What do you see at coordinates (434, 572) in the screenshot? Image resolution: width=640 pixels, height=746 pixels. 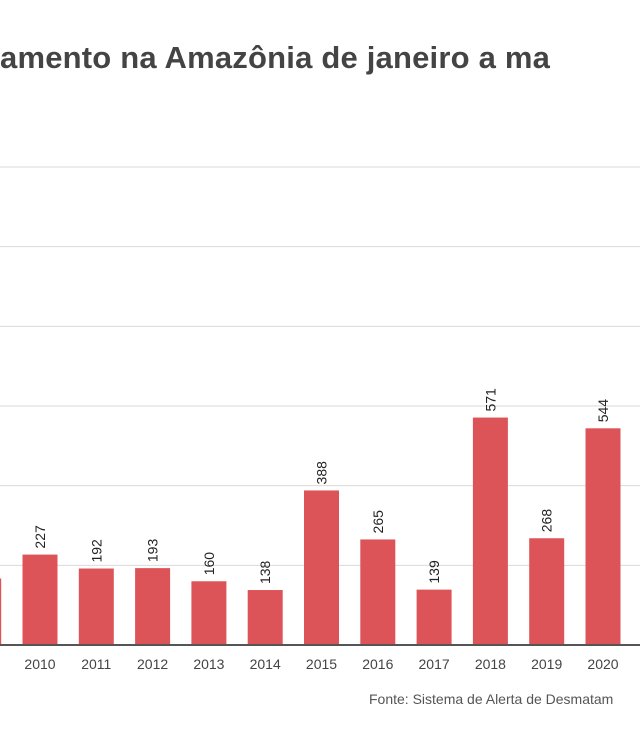 I see `data-label: 139` at bounding box center [434, 572].